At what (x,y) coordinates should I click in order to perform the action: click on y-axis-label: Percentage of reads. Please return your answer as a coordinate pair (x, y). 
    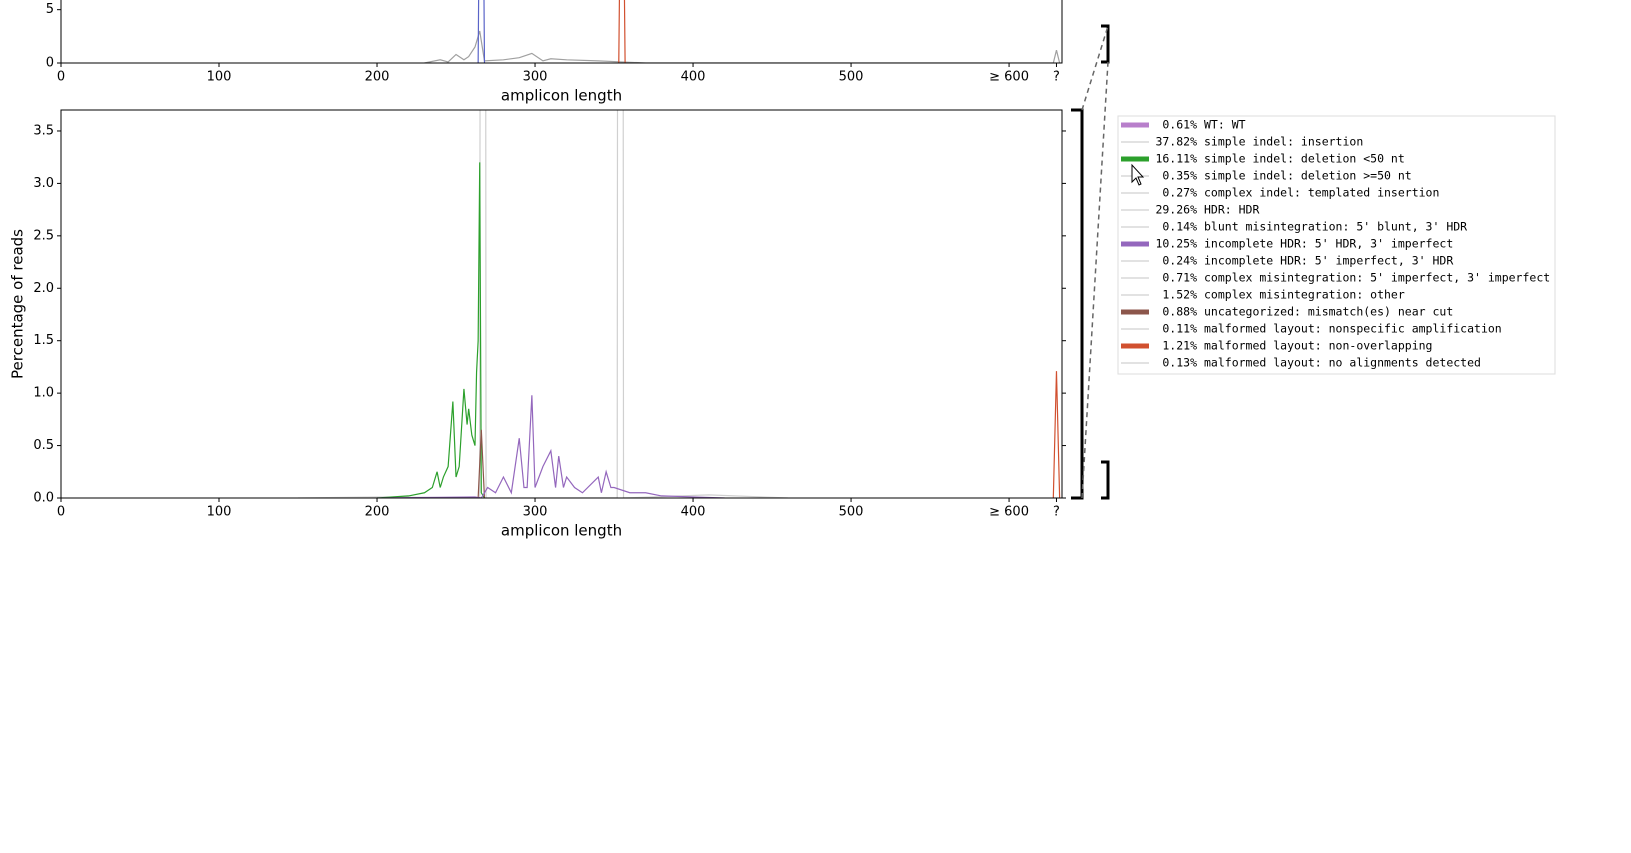
    Looking at the image, I should click on (18, 304).